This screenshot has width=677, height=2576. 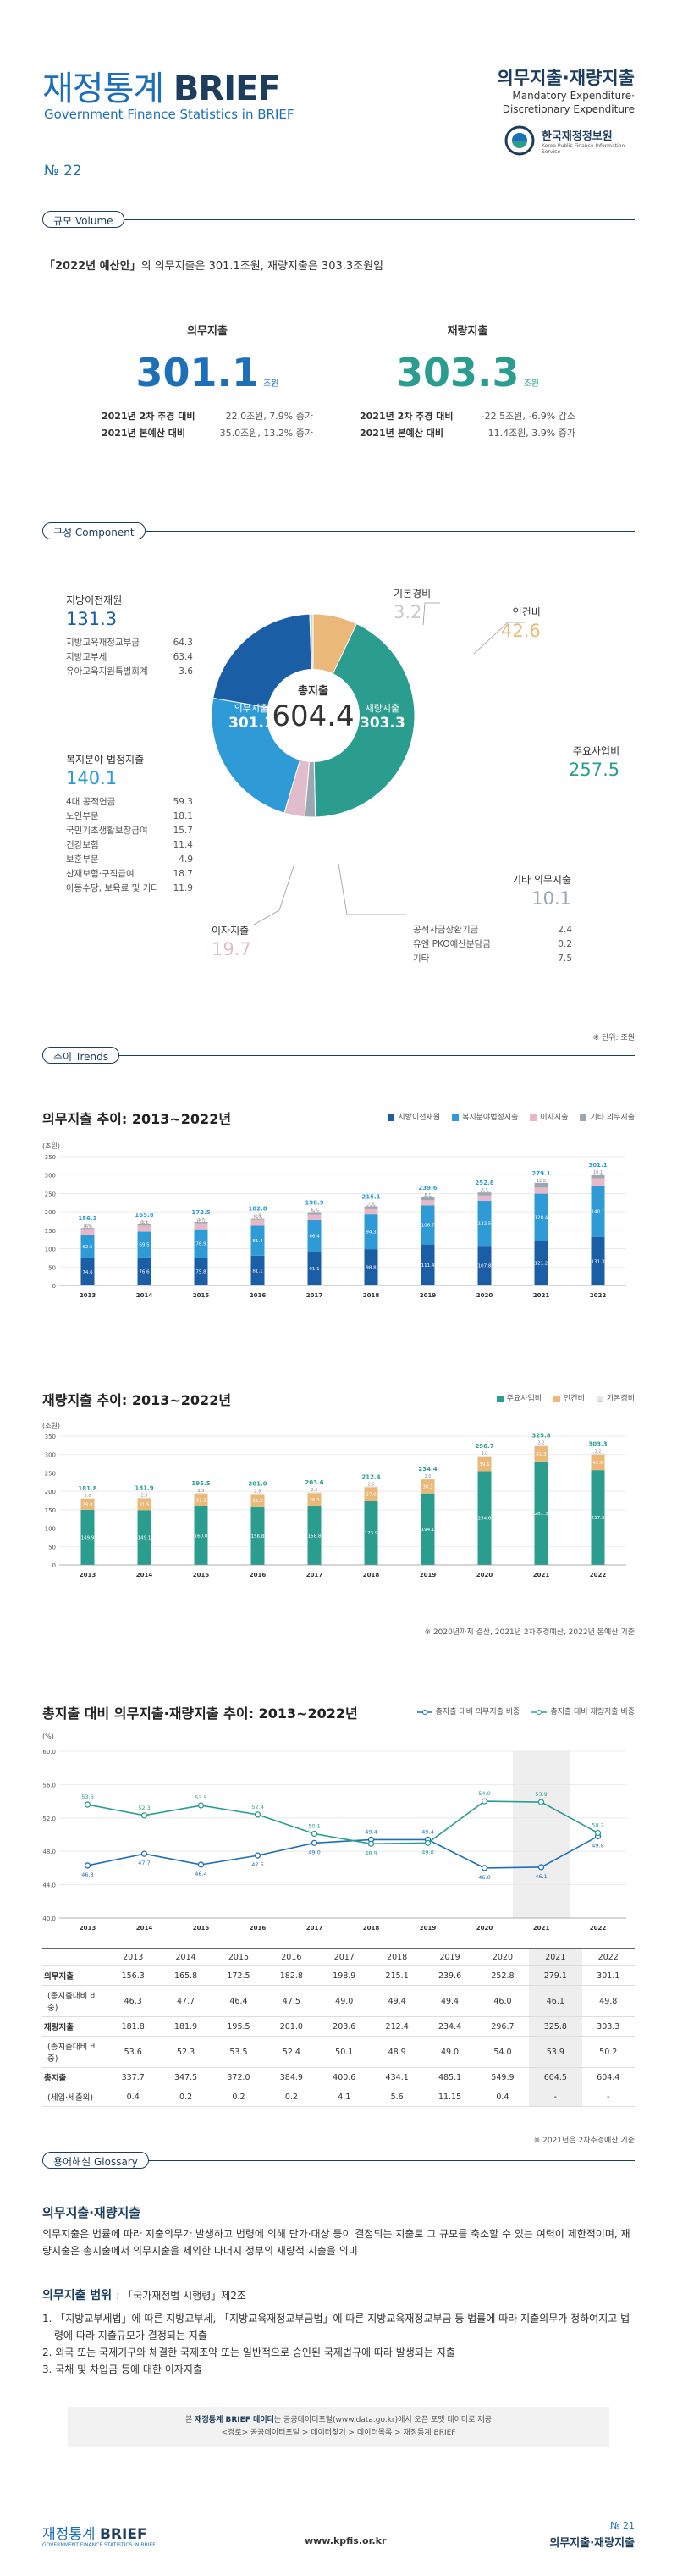 I want to click on table-header: 2016, so click(x=291, y=1957).